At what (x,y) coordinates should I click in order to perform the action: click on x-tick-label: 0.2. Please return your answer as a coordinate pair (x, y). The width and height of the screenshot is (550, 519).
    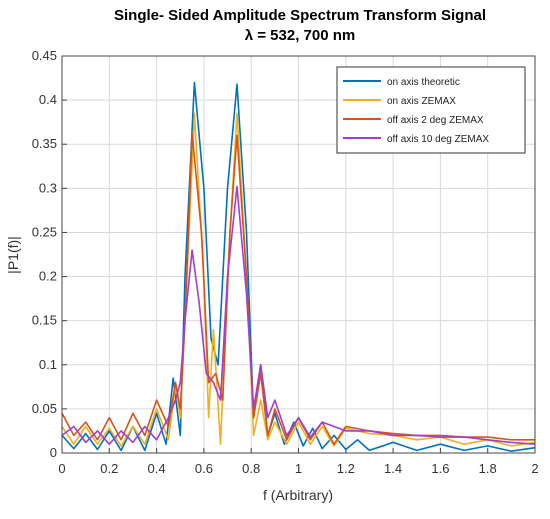
    Looking at the image, I should click on (109, 468).